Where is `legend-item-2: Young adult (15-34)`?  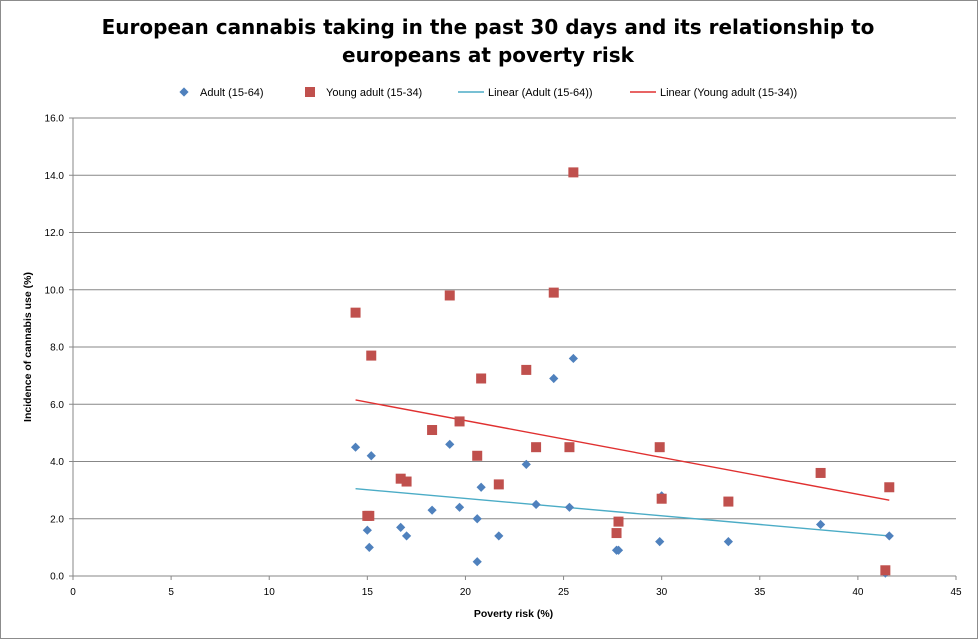 legend-item-2: Young adult (15-34) is located at coordinates (363, 93).